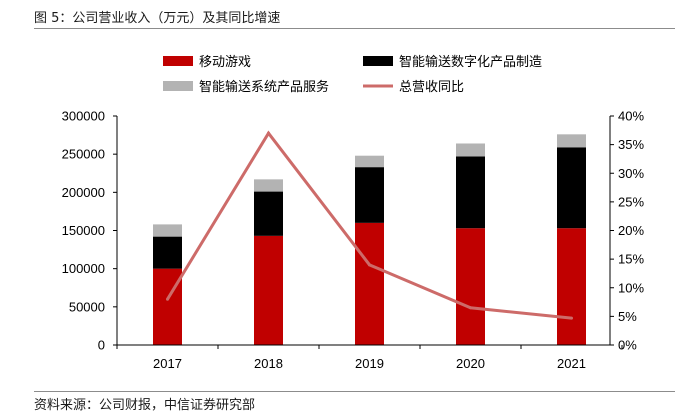 The height and width of the screenshot is (413, 683). What do you see at coordinates (354, 391) in the screenshot?
I see `source-divider` at bounding box center [354, 391].